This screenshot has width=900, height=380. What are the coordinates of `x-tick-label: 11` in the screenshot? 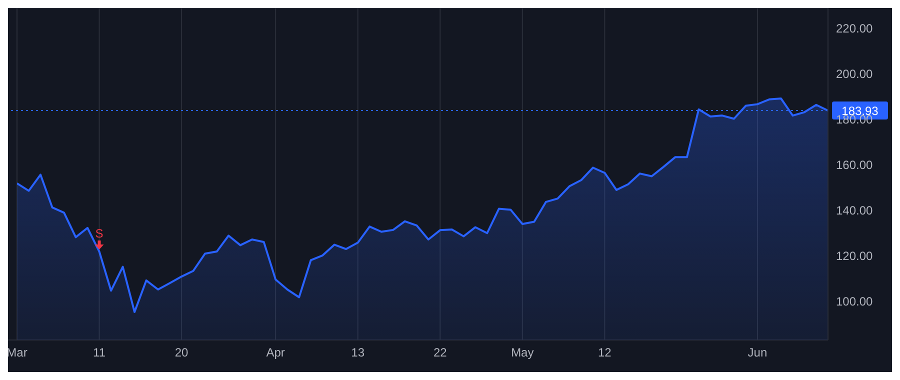 It's located at (99, 353).